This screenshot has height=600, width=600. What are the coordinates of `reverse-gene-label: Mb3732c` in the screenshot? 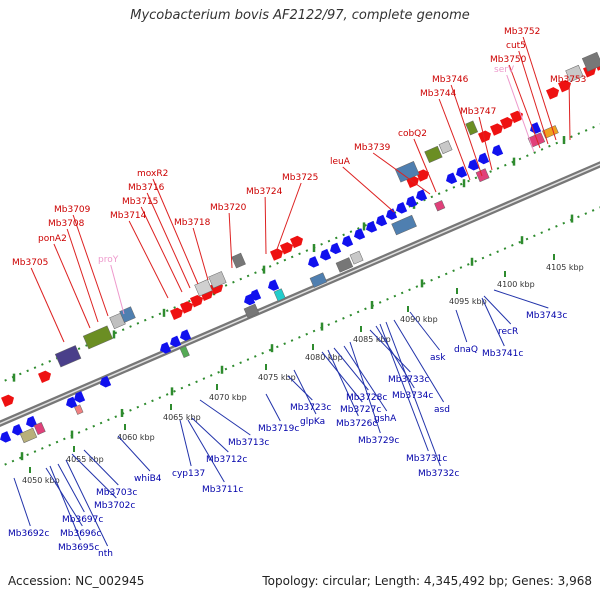 It's located at (438, 474).